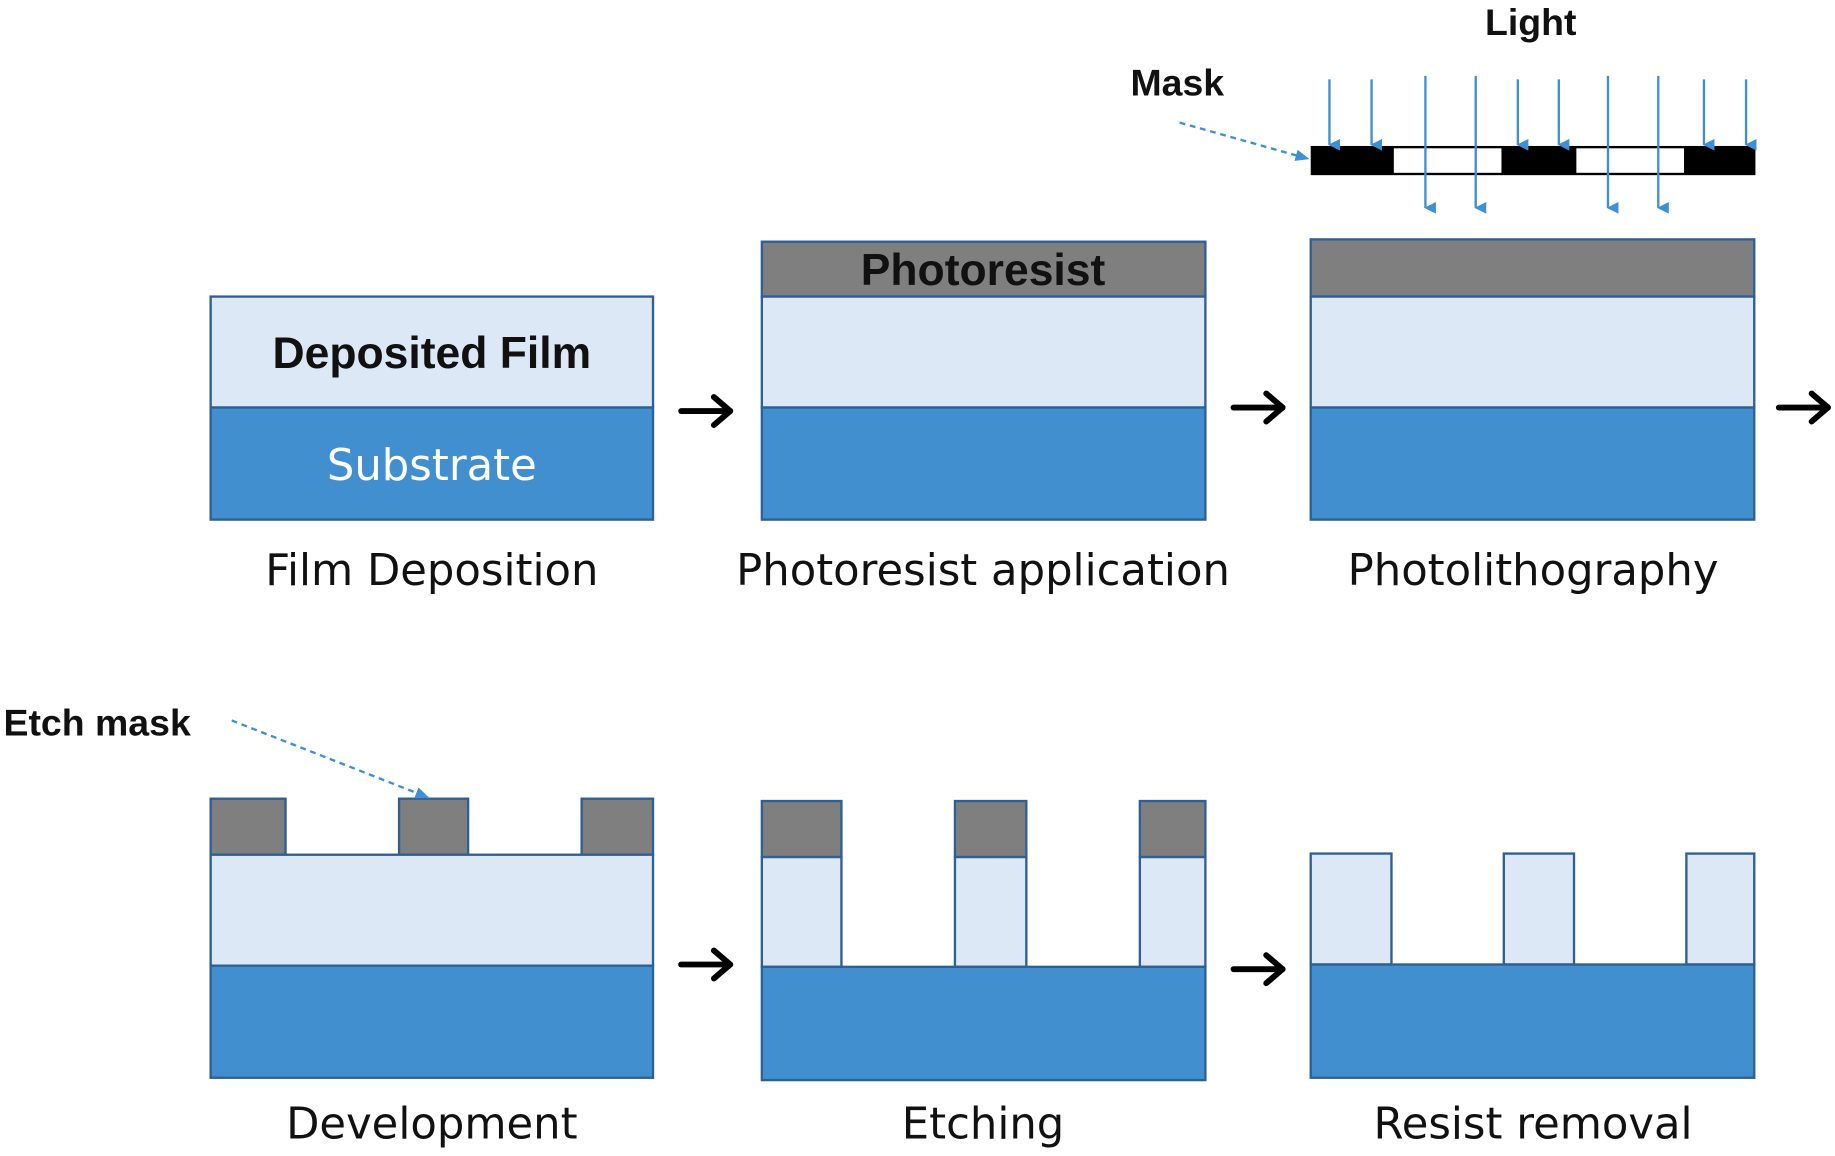 The width and height of the screenshot is (1835, 1156). I want to click on step-development: Development Etch mask, so click(329, 926).